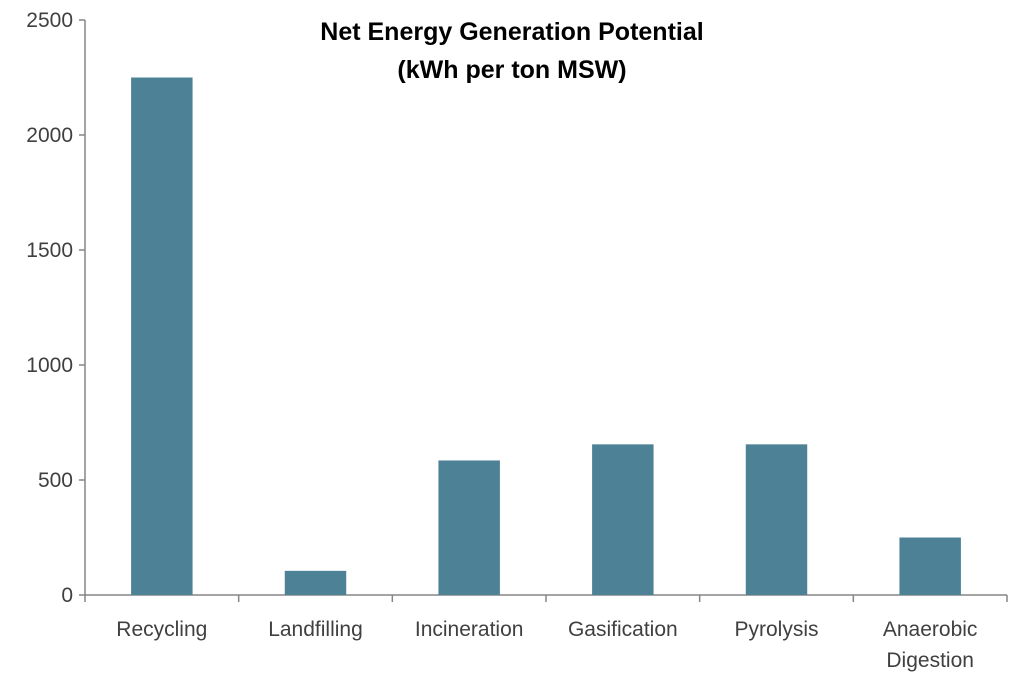 The image size is (1024, 681). Describe the element at coordinates (511, 70) in the screenshot. I see `chart-subtitle: (kWh per ton MSW)` at that location.